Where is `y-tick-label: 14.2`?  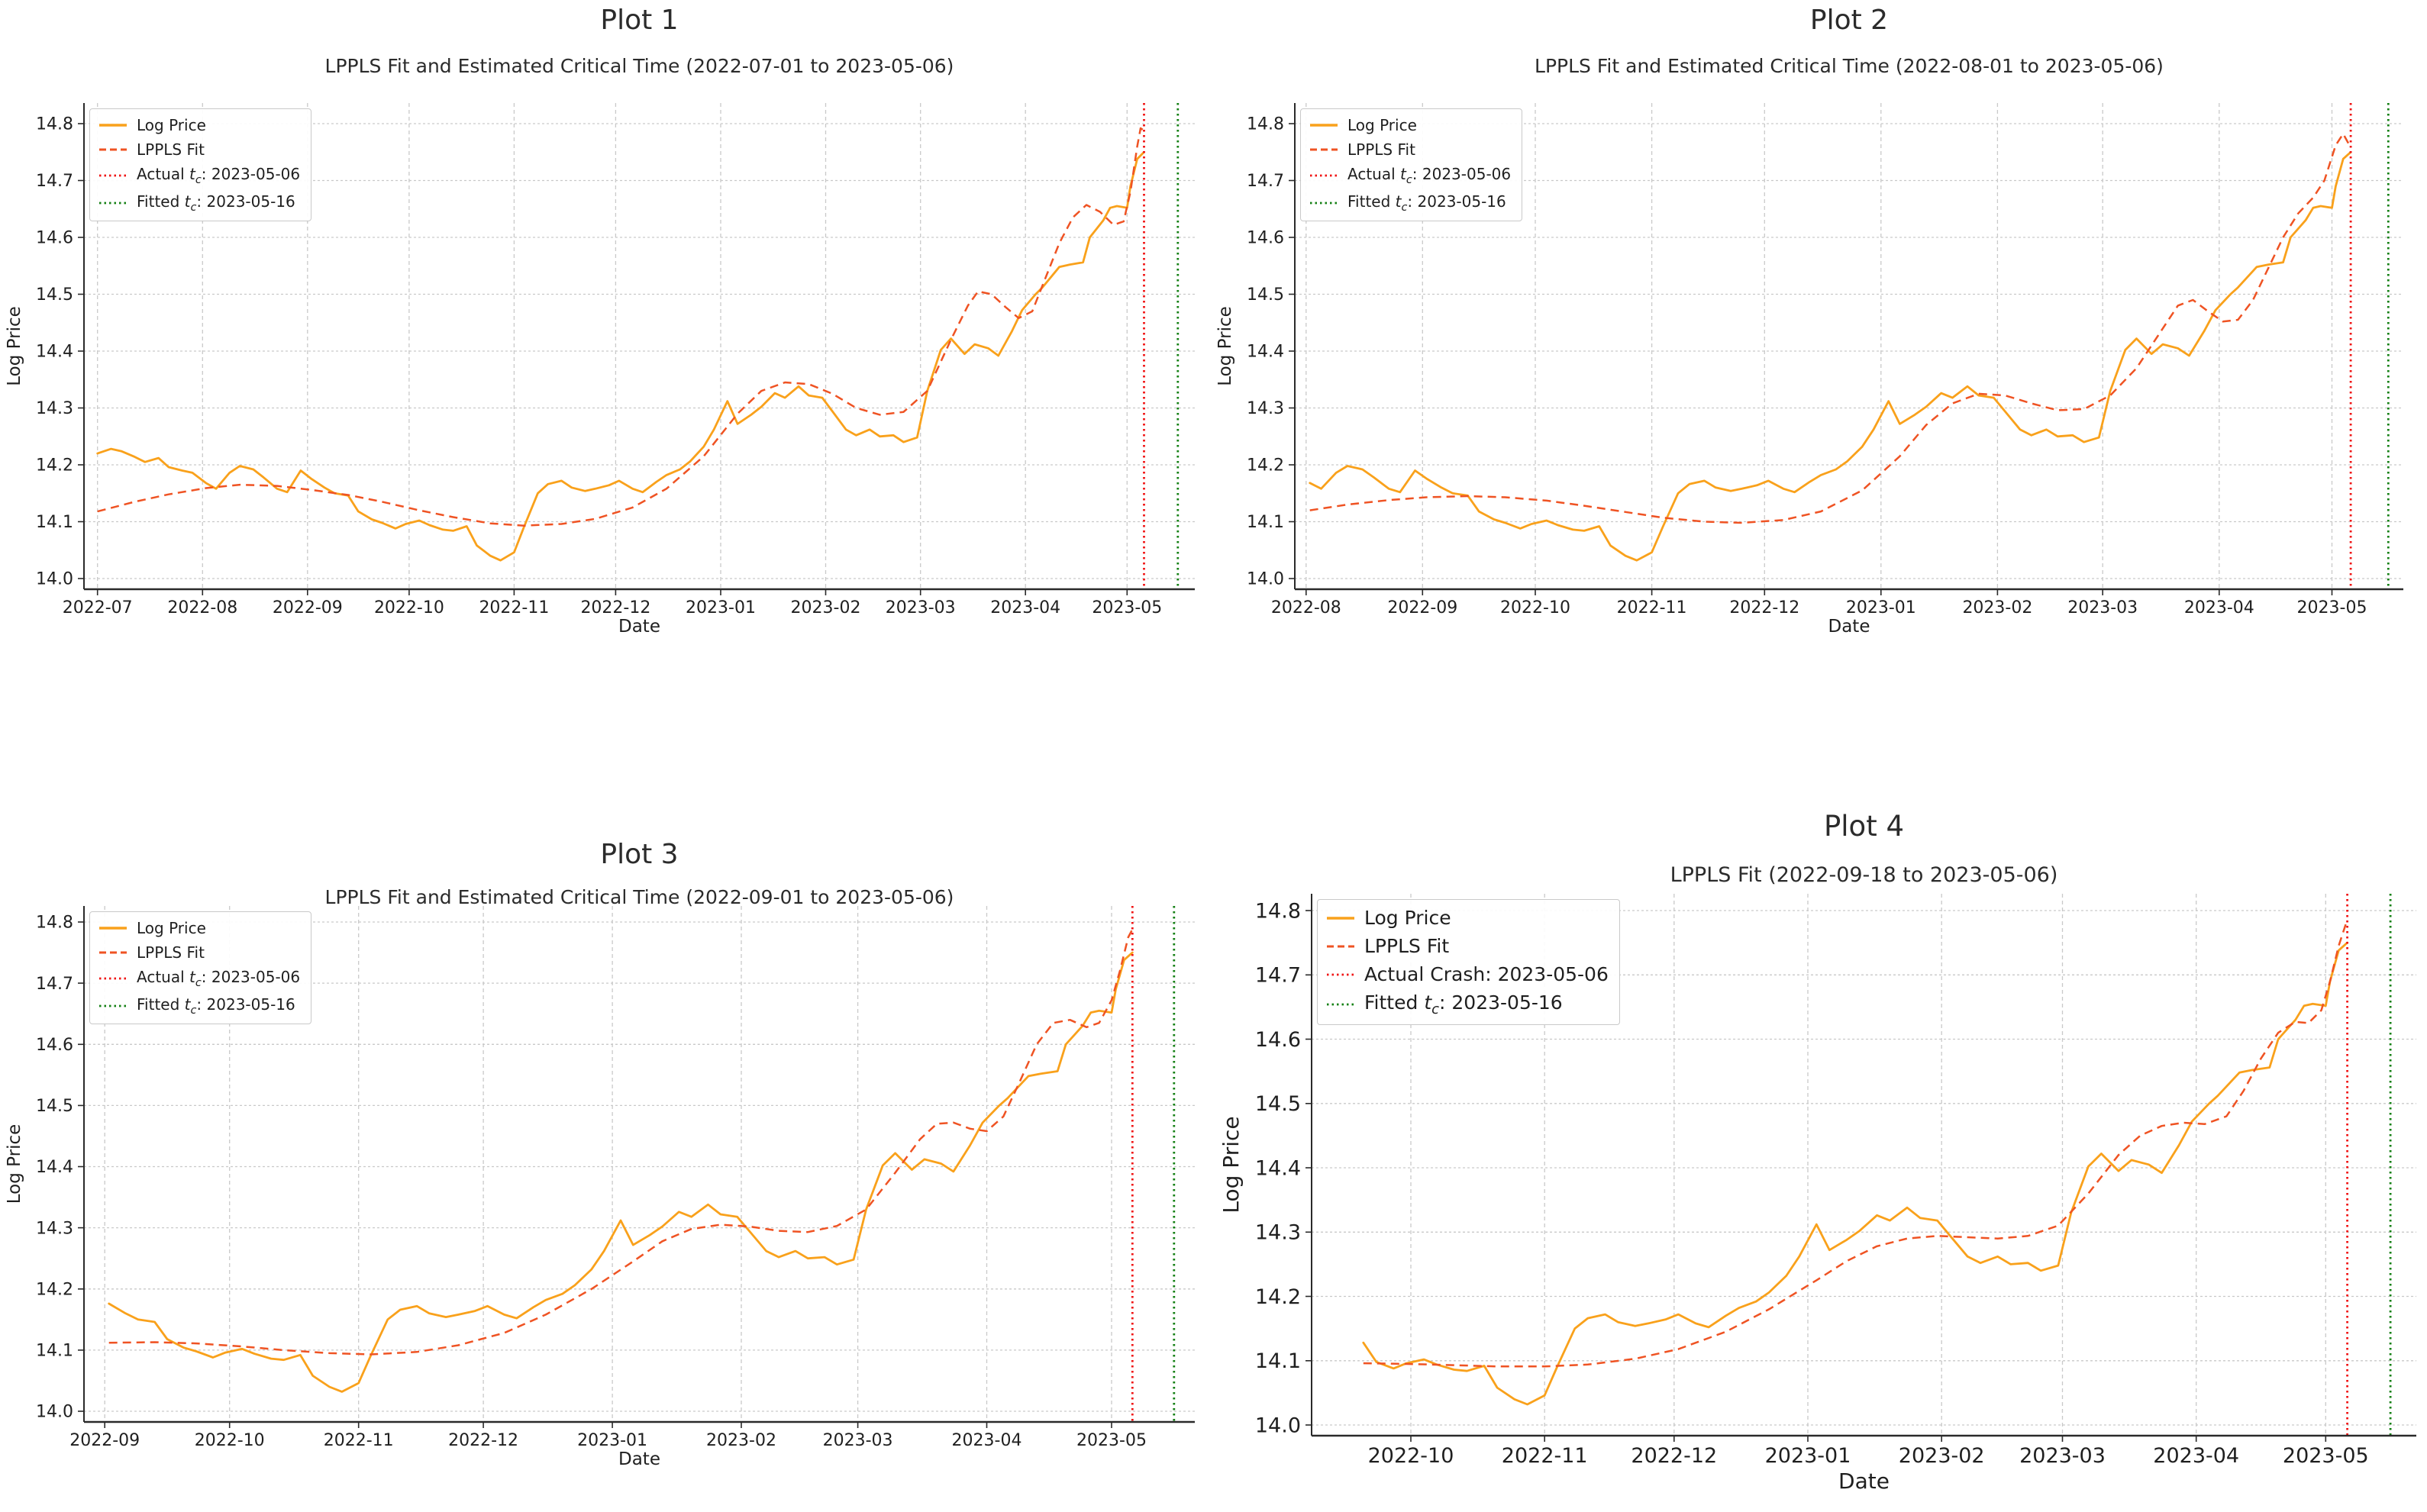 y-tick-label: 14.2 is located at coordinates (1265, 466).